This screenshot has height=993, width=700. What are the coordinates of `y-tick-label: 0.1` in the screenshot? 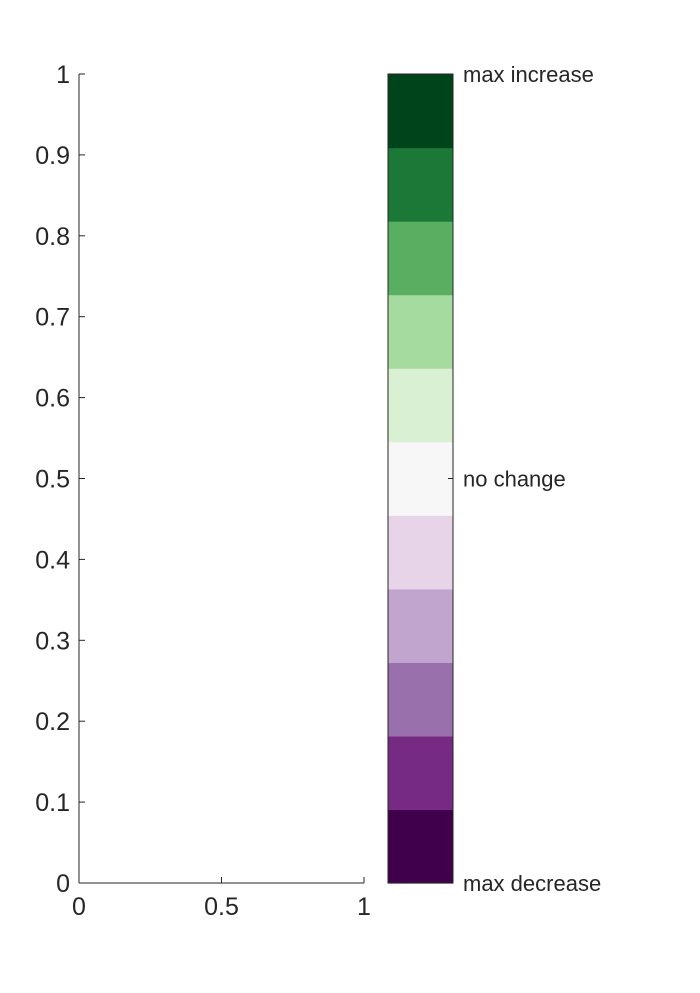 It's located at (52, 803).